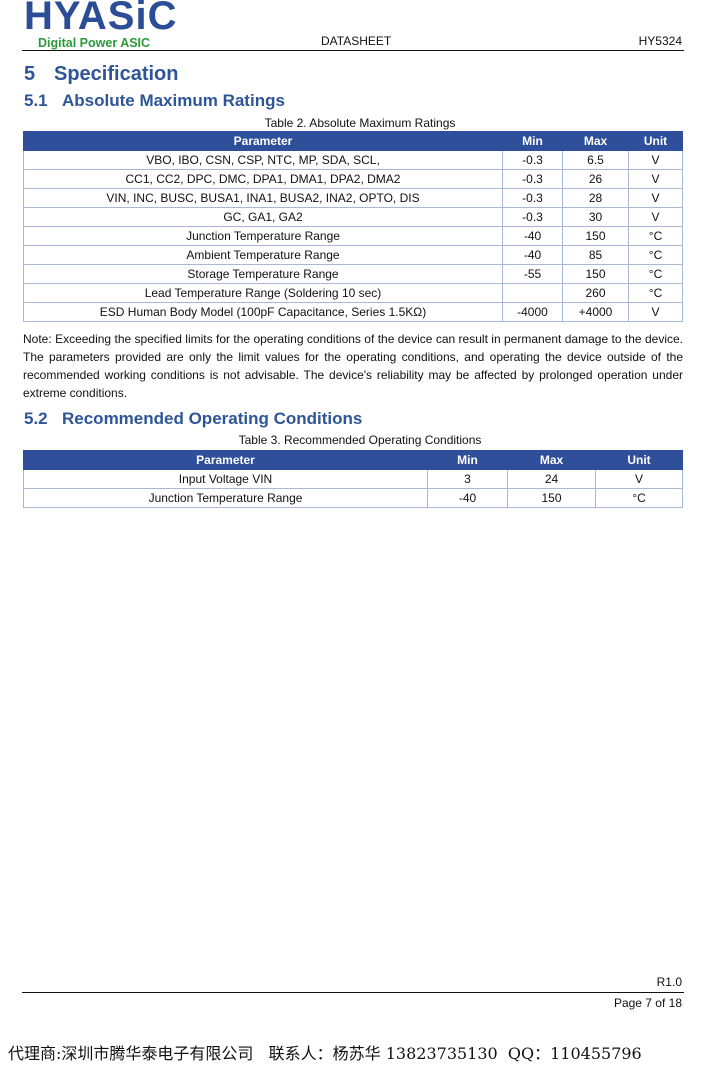 Image resolution: width=720 pixels, height=1070 pixels. Describe the element at coordinates (551, 479) in the screenshot. I see `table-cell: 24` at that location.